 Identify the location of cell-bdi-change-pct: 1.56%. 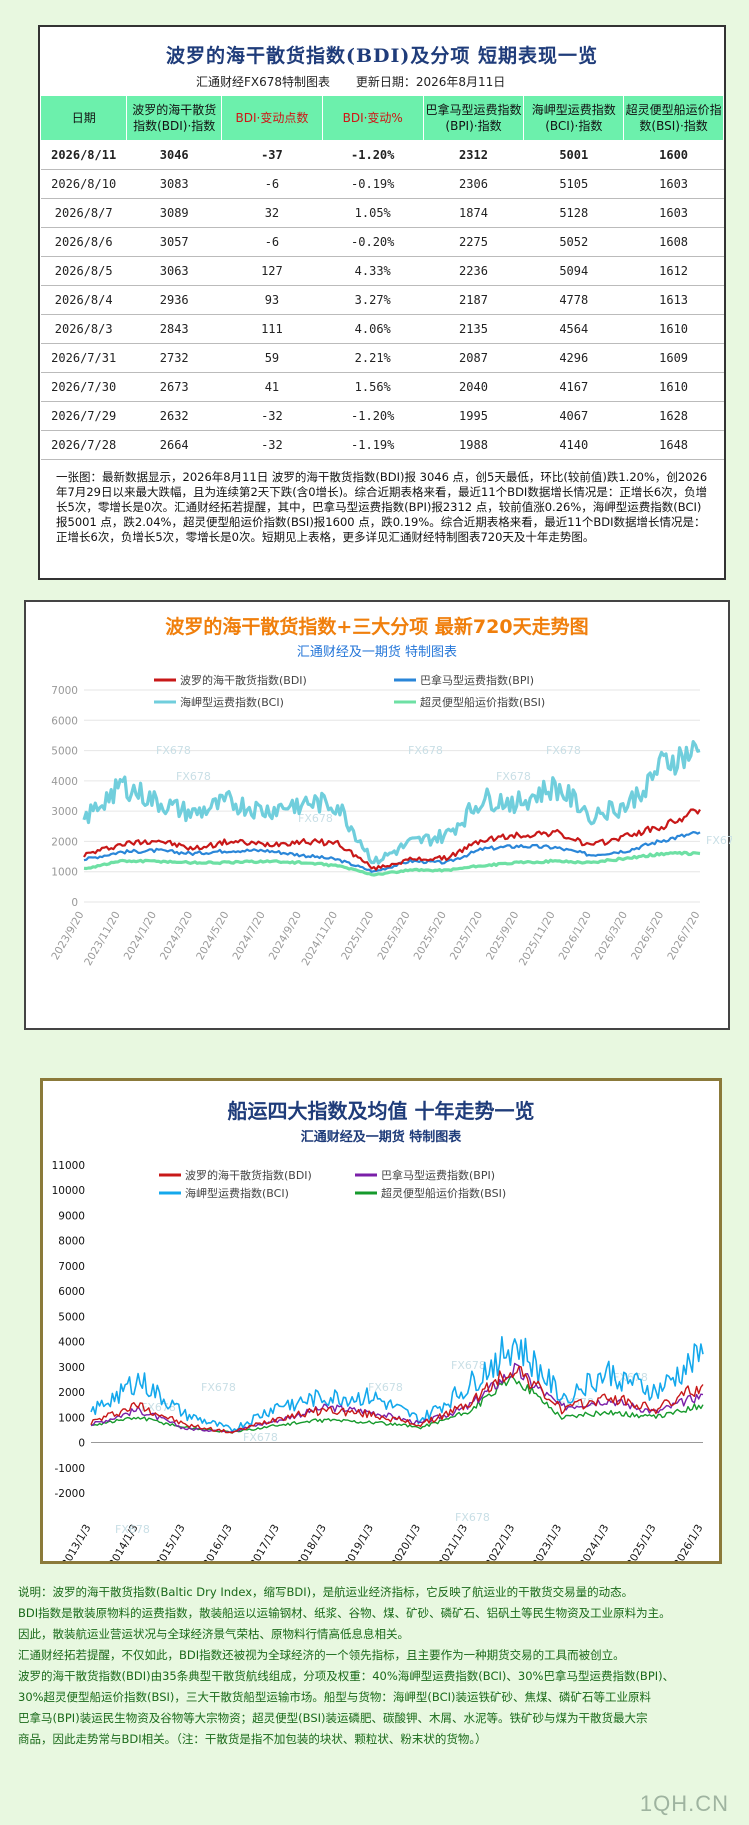
(373, 387).